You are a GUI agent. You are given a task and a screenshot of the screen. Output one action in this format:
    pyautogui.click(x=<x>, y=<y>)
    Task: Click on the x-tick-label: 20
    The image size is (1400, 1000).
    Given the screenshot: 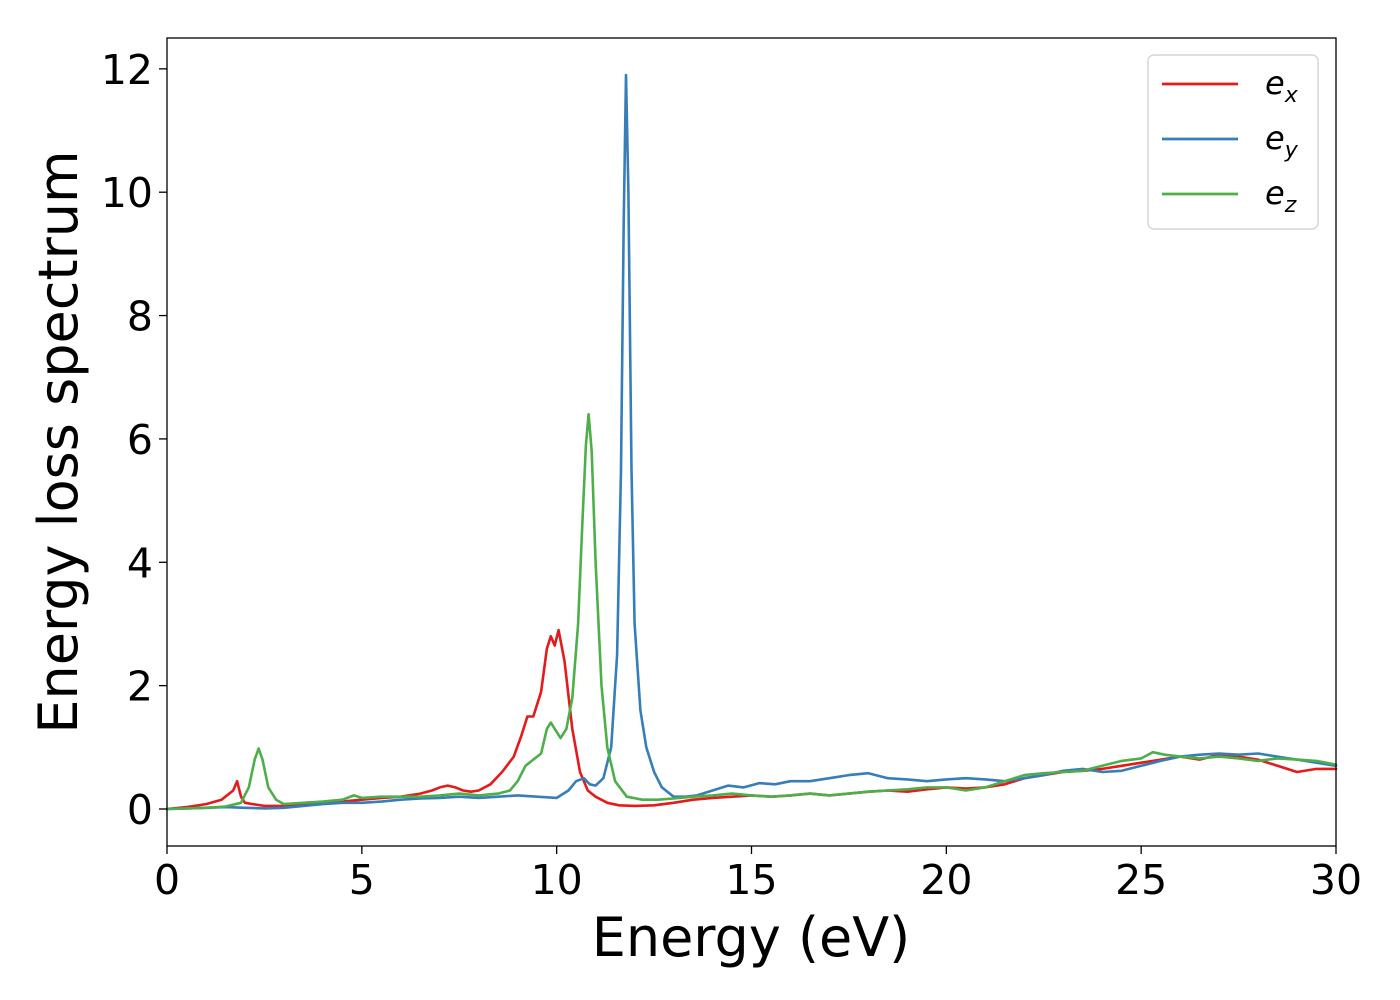 What is the action you would take?
    pyautogui.click(x=946, y=880)
    